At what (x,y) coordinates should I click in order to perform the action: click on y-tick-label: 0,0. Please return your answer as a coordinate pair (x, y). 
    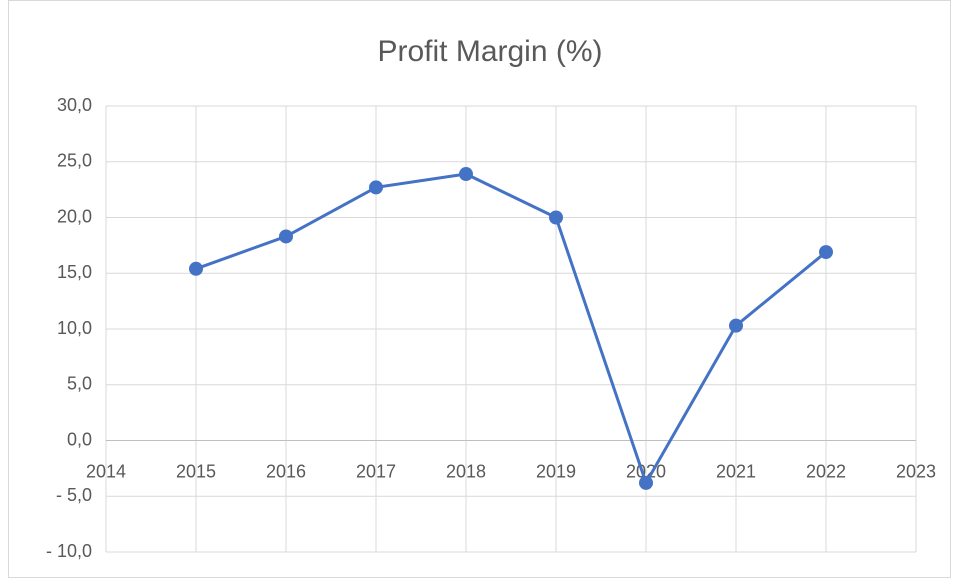
    Looking at the image, I should click on (79, 439).